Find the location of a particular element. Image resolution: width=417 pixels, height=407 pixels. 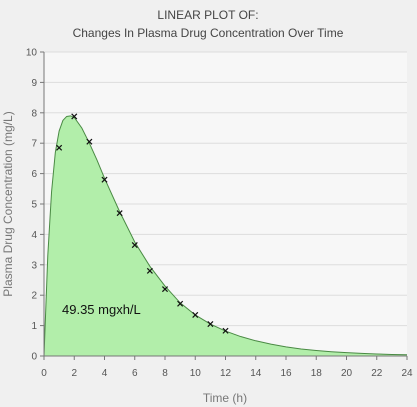

y-tick-label: 6 is located at coordinates (34, 174).